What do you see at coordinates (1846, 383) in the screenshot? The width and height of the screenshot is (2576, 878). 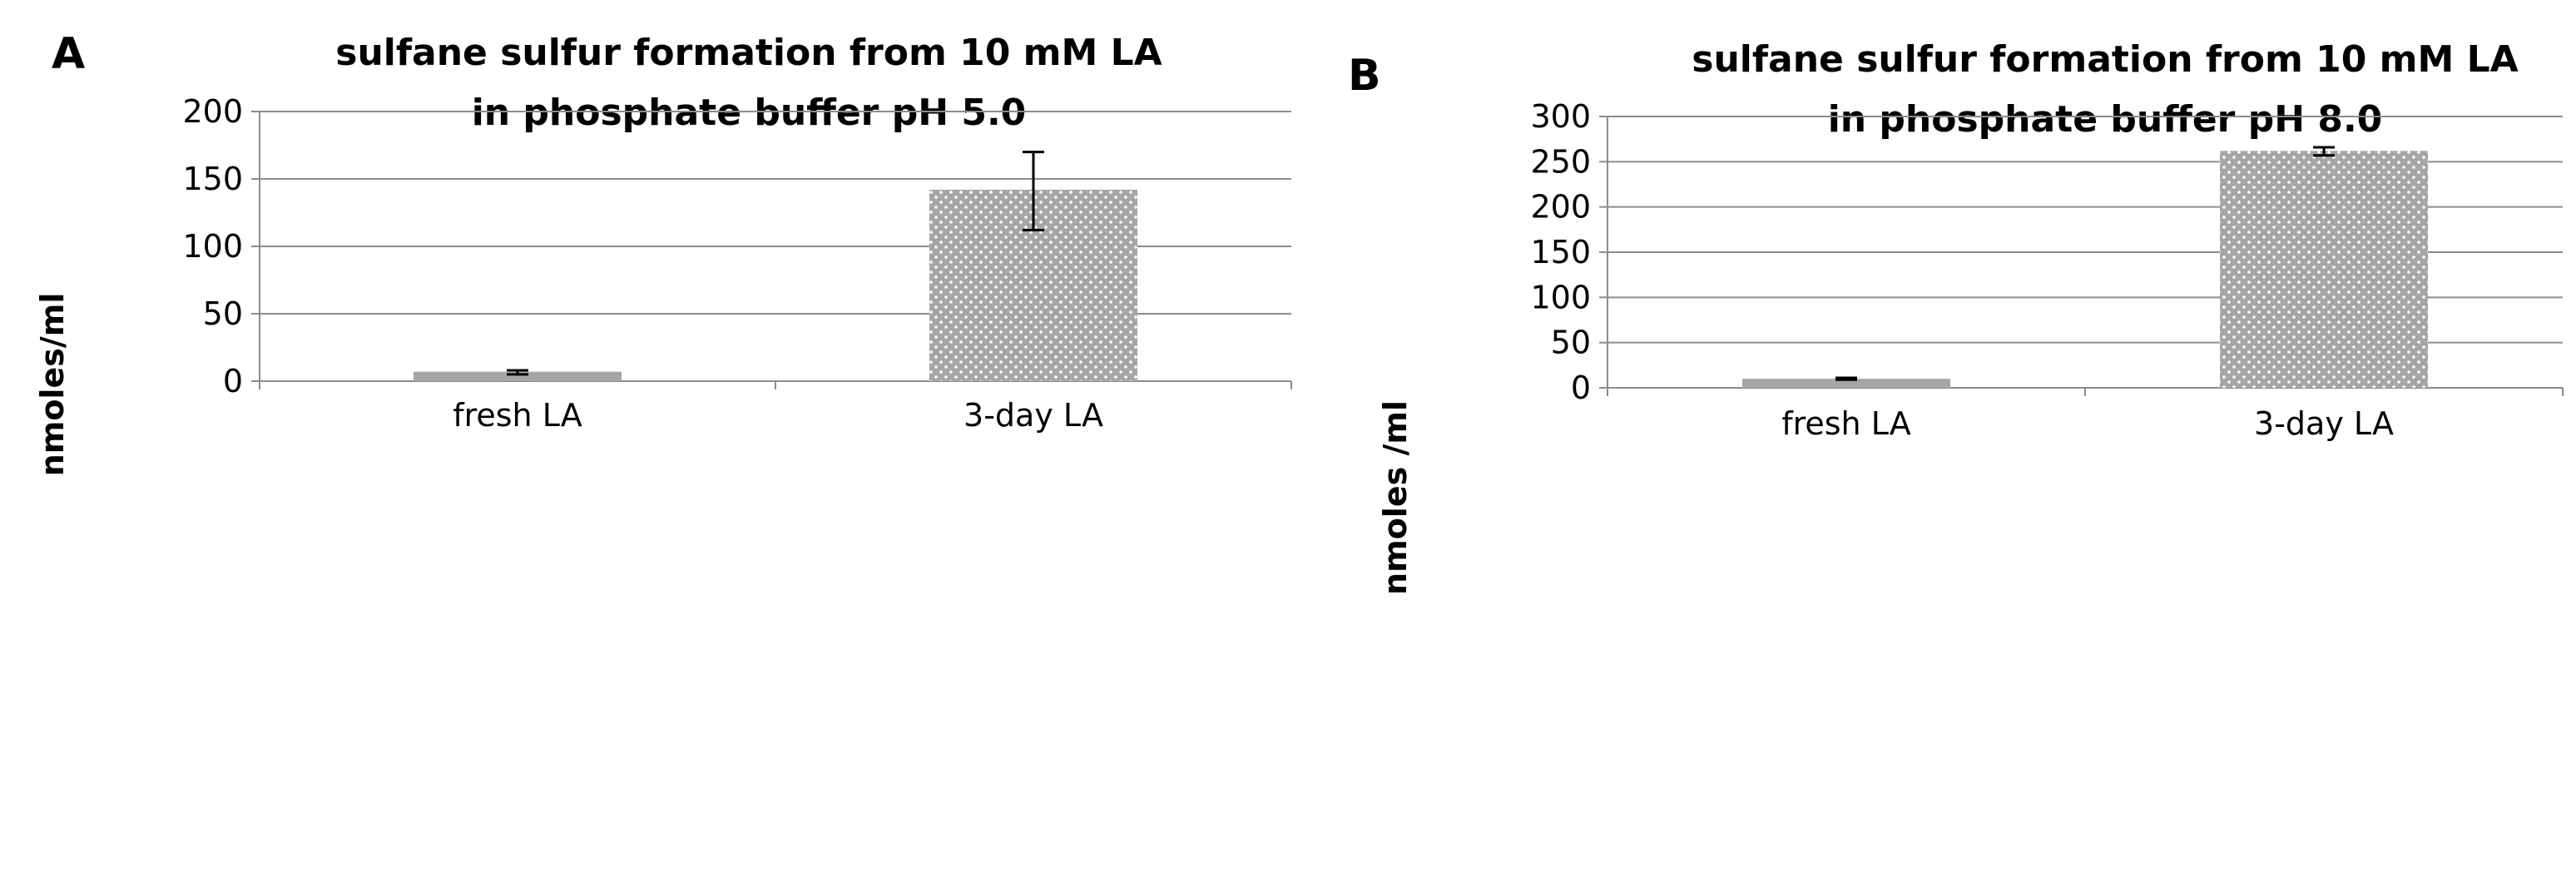 I see `chart-b-bar-fresh-la` at bounding box center [1846, 383].